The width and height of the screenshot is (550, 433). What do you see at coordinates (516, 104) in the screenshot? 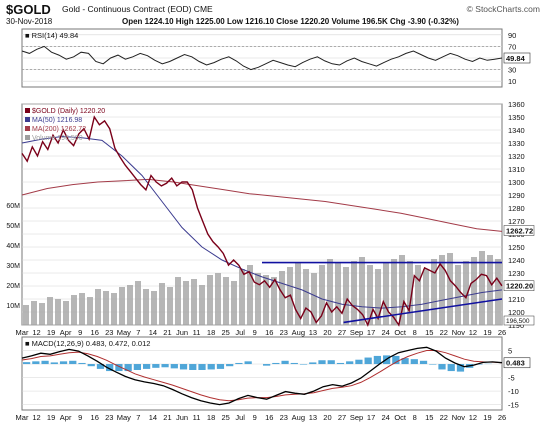
I see `price-tick-label: 1360` at bounding box center [516, 104].